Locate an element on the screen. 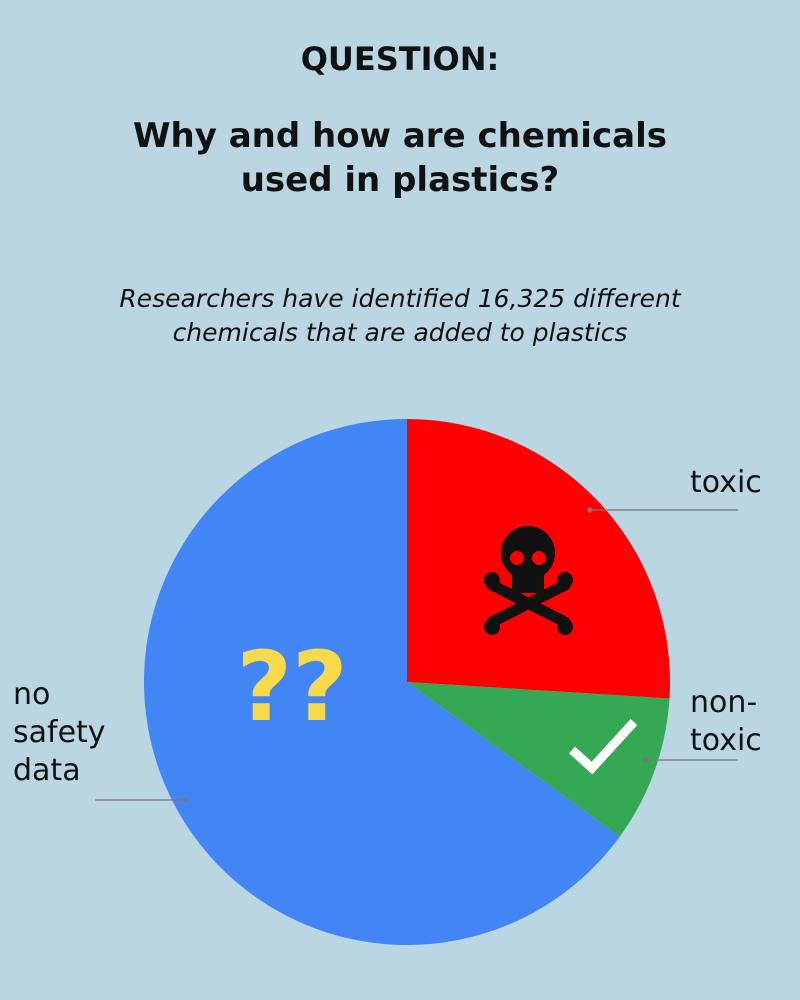 This screenshot has height=1000, width=800. slice-label: no safety data is located at coordinates (59, 732).